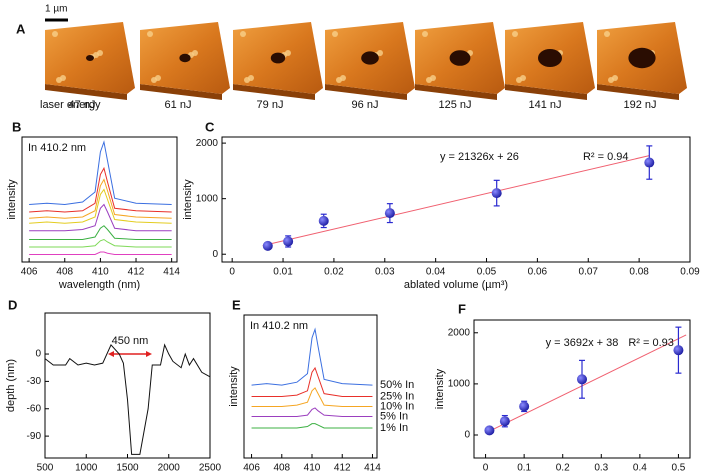 The image size is (701, 472). What do you see at coordinates (456, 285) in the screenshot?
I see `x-axis-label: ablated volume (µm³)` at bounding box center [456, 285].